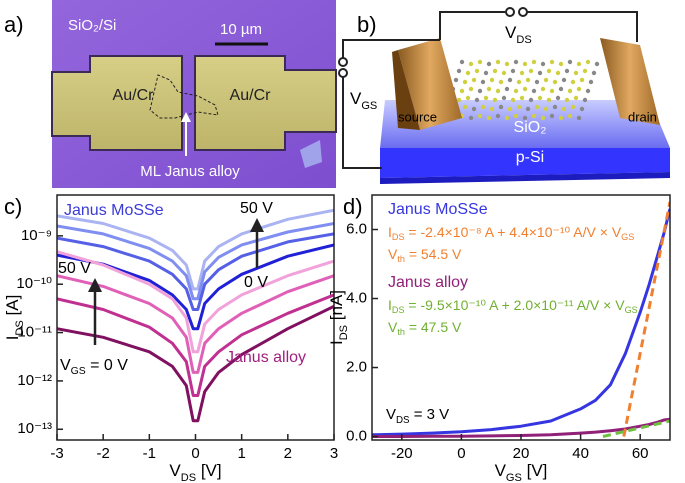  I want to click on oxide-label: SiO₂, so click(530, 127).